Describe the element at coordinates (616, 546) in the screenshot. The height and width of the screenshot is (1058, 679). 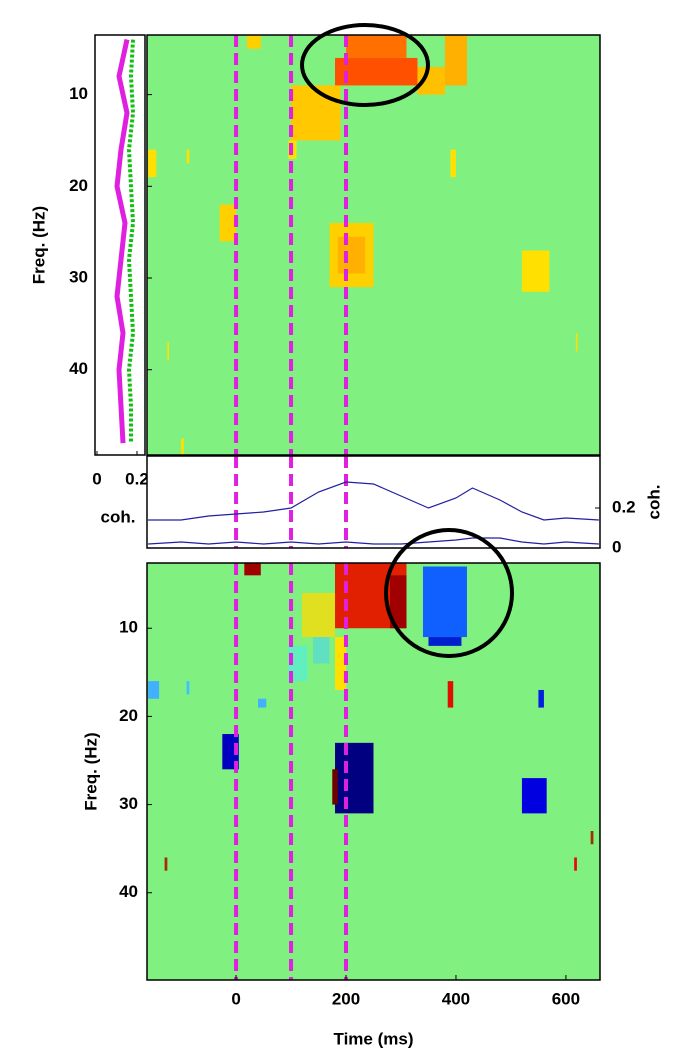
I see `y2-tick-label: 0` at that location.